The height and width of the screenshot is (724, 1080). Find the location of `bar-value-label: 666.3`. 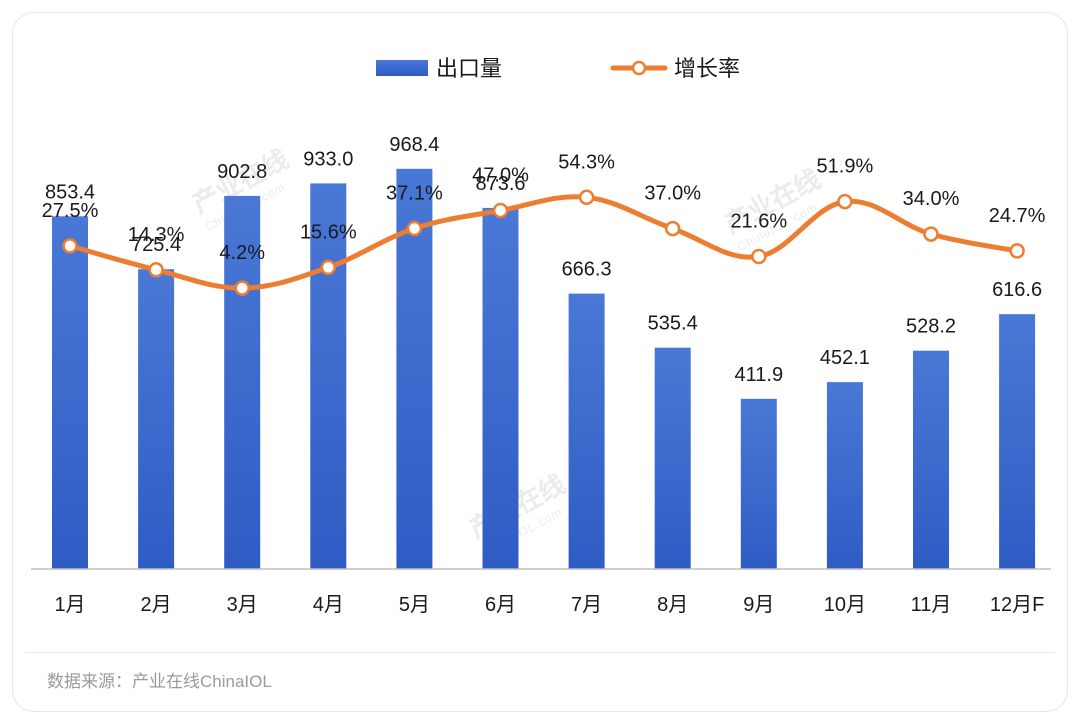

bar-value-label: 666.3 is located at coordinates (587, 270).